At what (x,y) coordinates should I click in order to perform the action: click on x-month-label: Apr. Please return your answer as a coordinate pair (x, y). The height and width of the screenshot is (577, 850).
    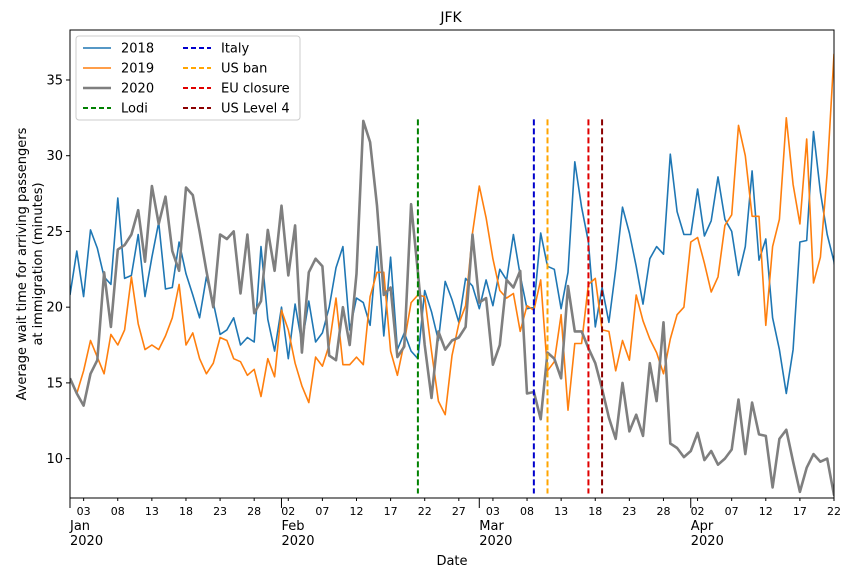
    Looking at the image, I should click on (702, 526).